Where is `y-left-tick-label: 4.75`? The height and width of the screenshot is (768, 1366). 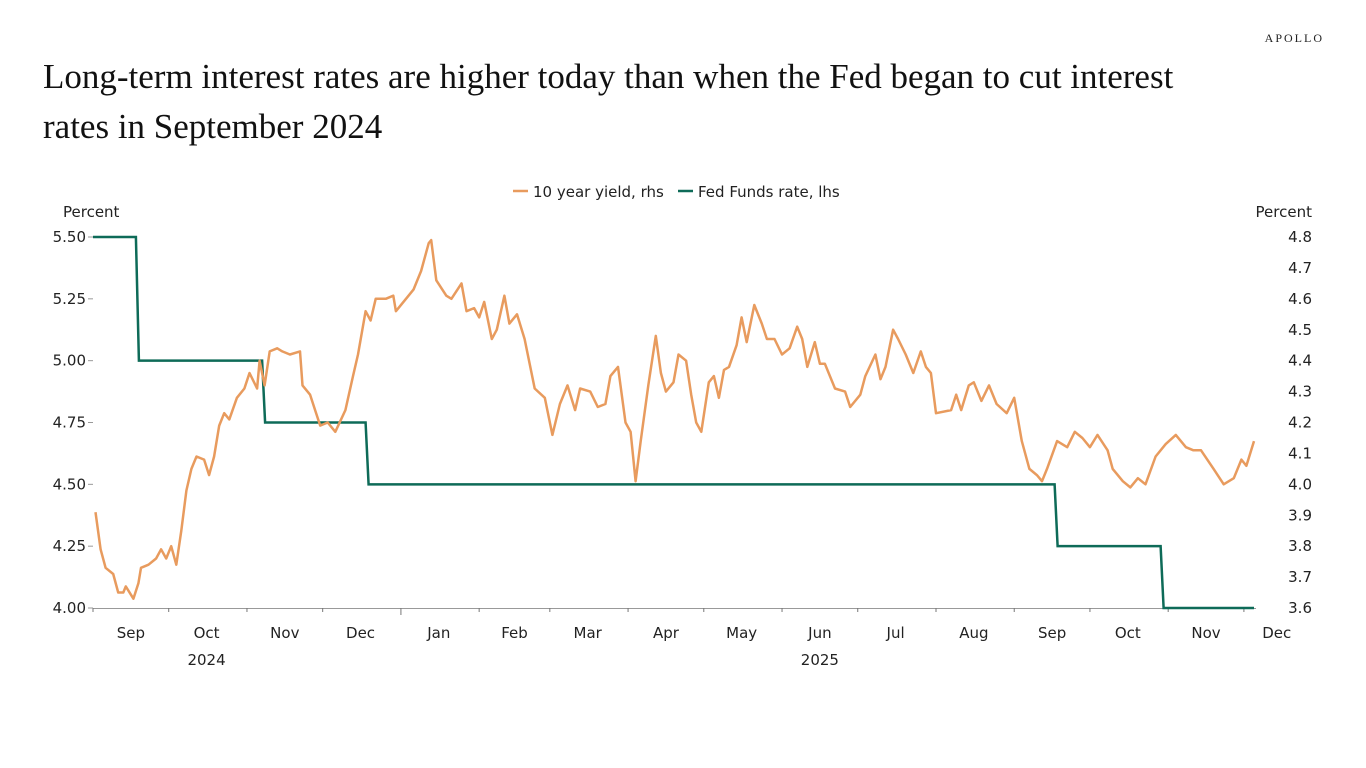
y-left-tick-label: 4.75 is located at coordinates (69, 423).